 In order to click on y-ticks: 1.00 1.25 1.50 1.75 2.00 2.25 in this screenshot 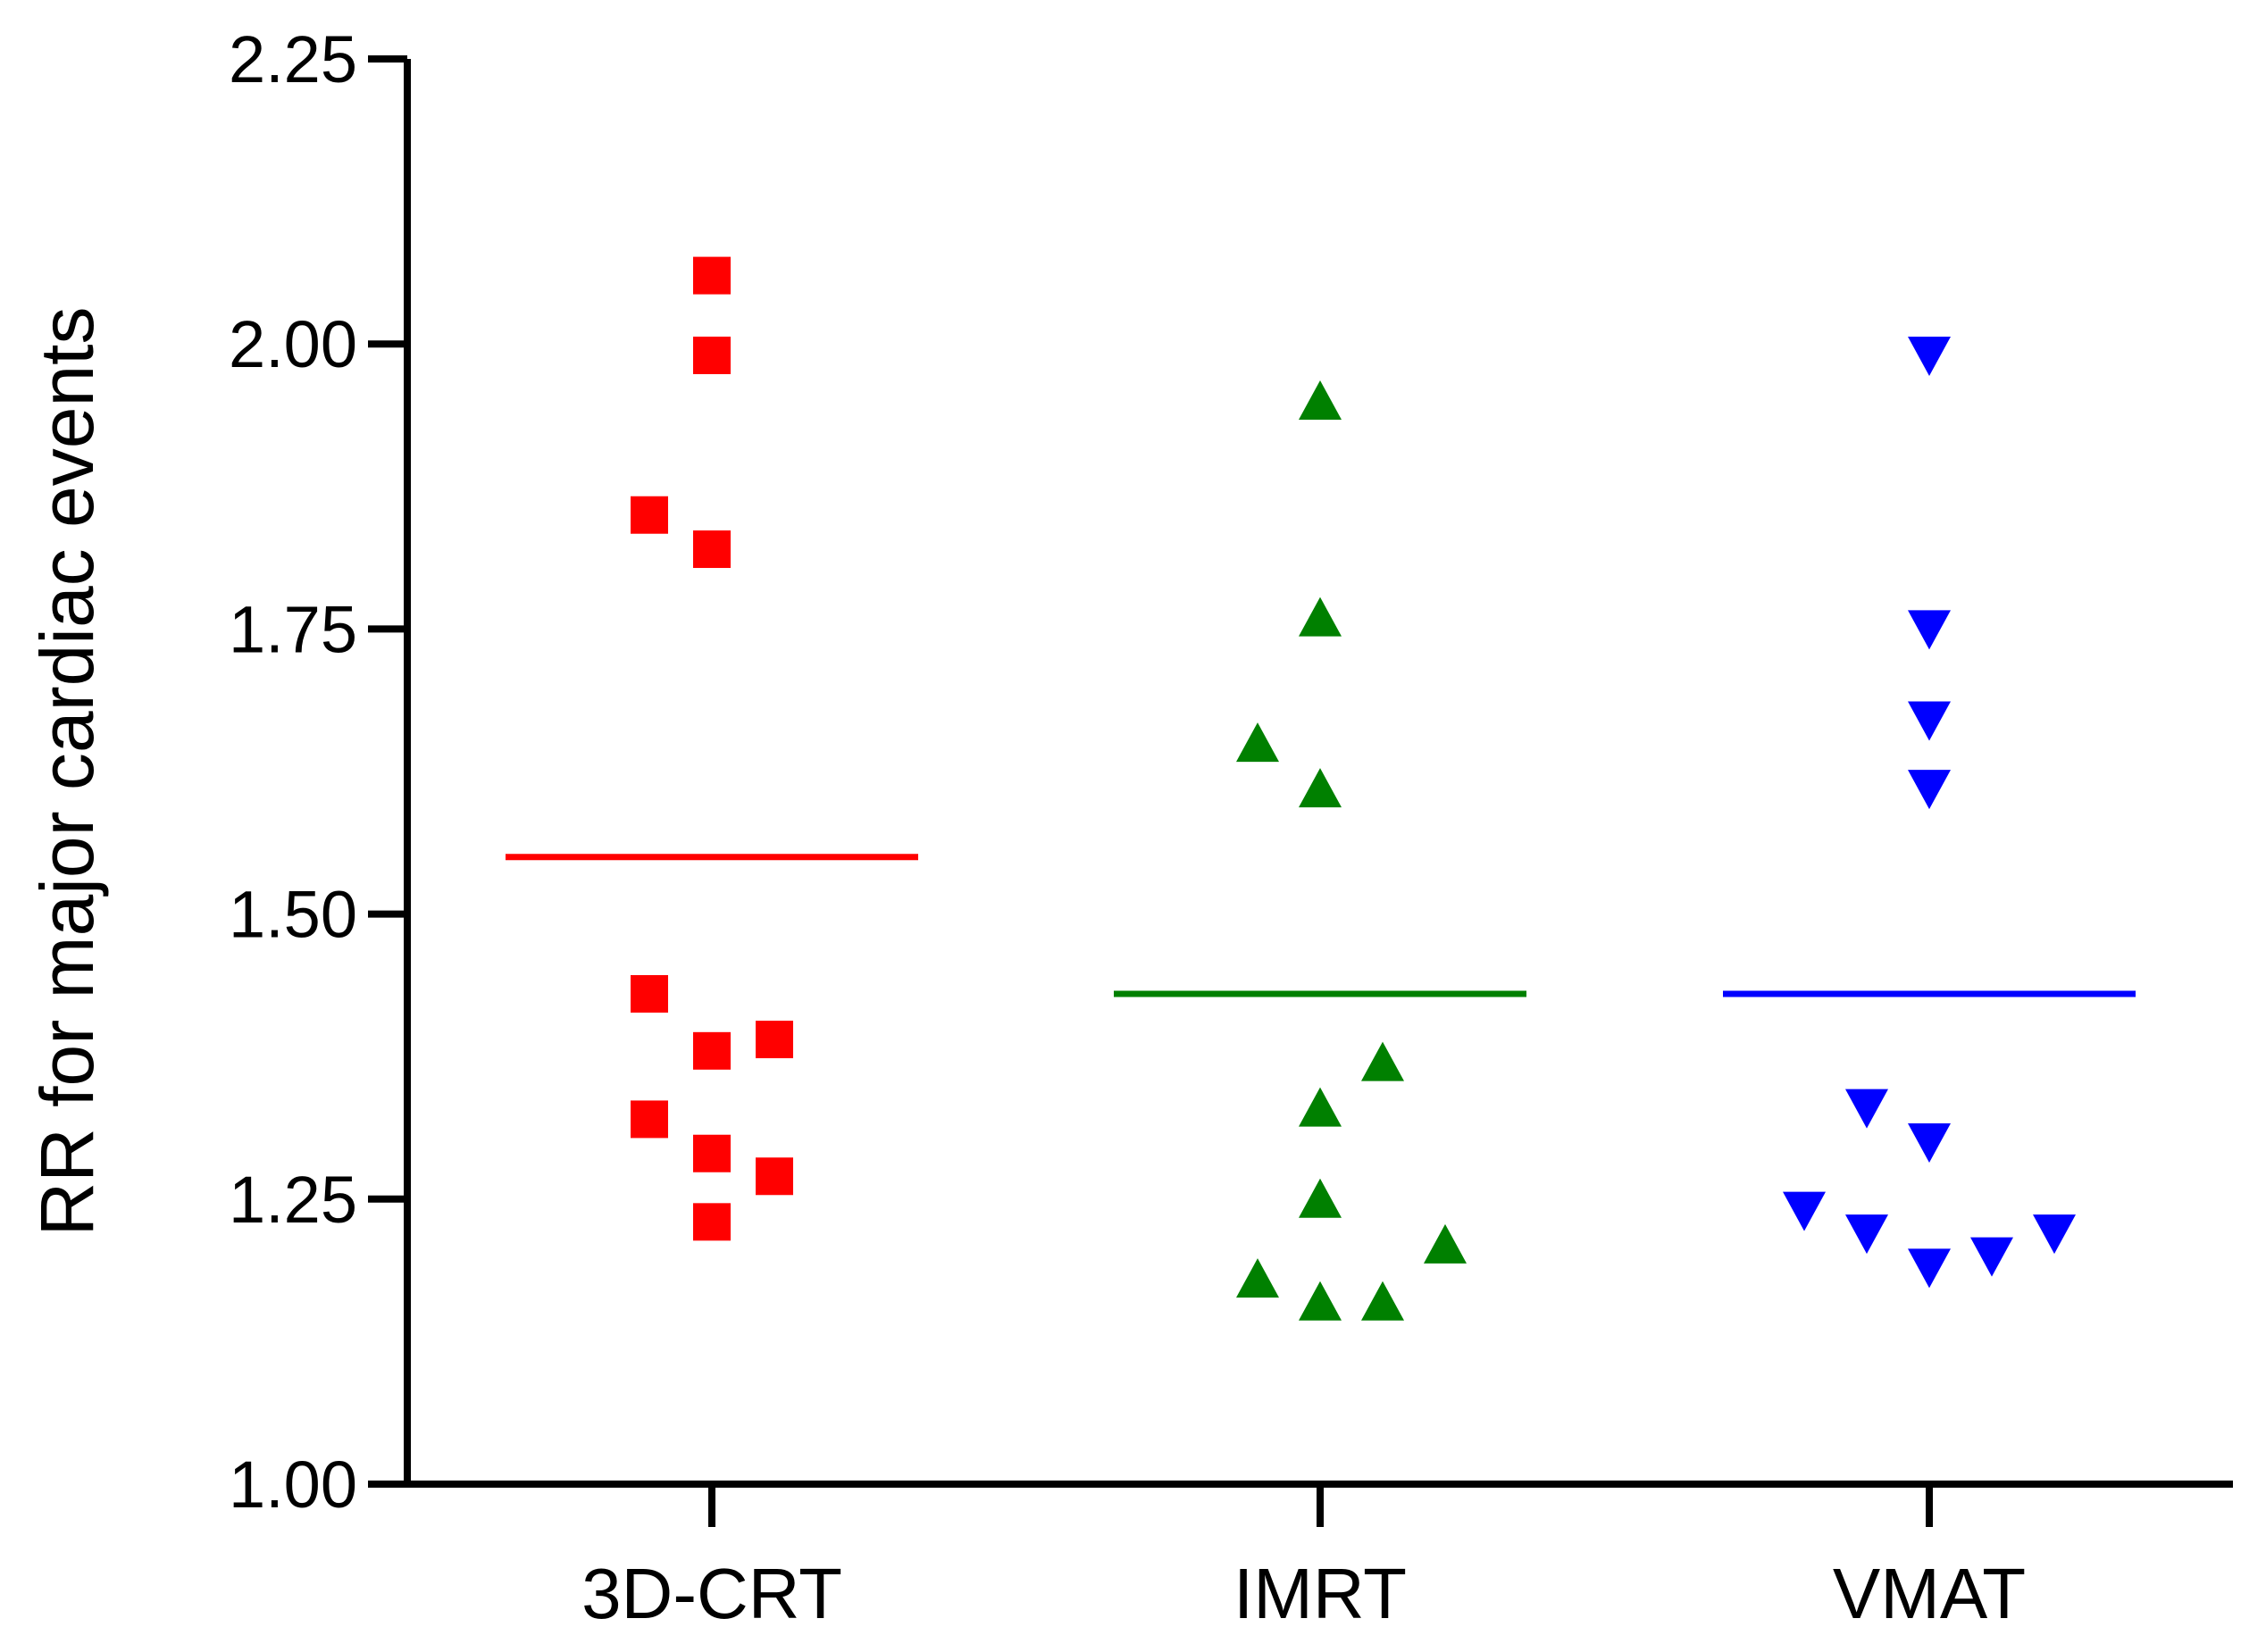, I will do `click(318, 772)`.